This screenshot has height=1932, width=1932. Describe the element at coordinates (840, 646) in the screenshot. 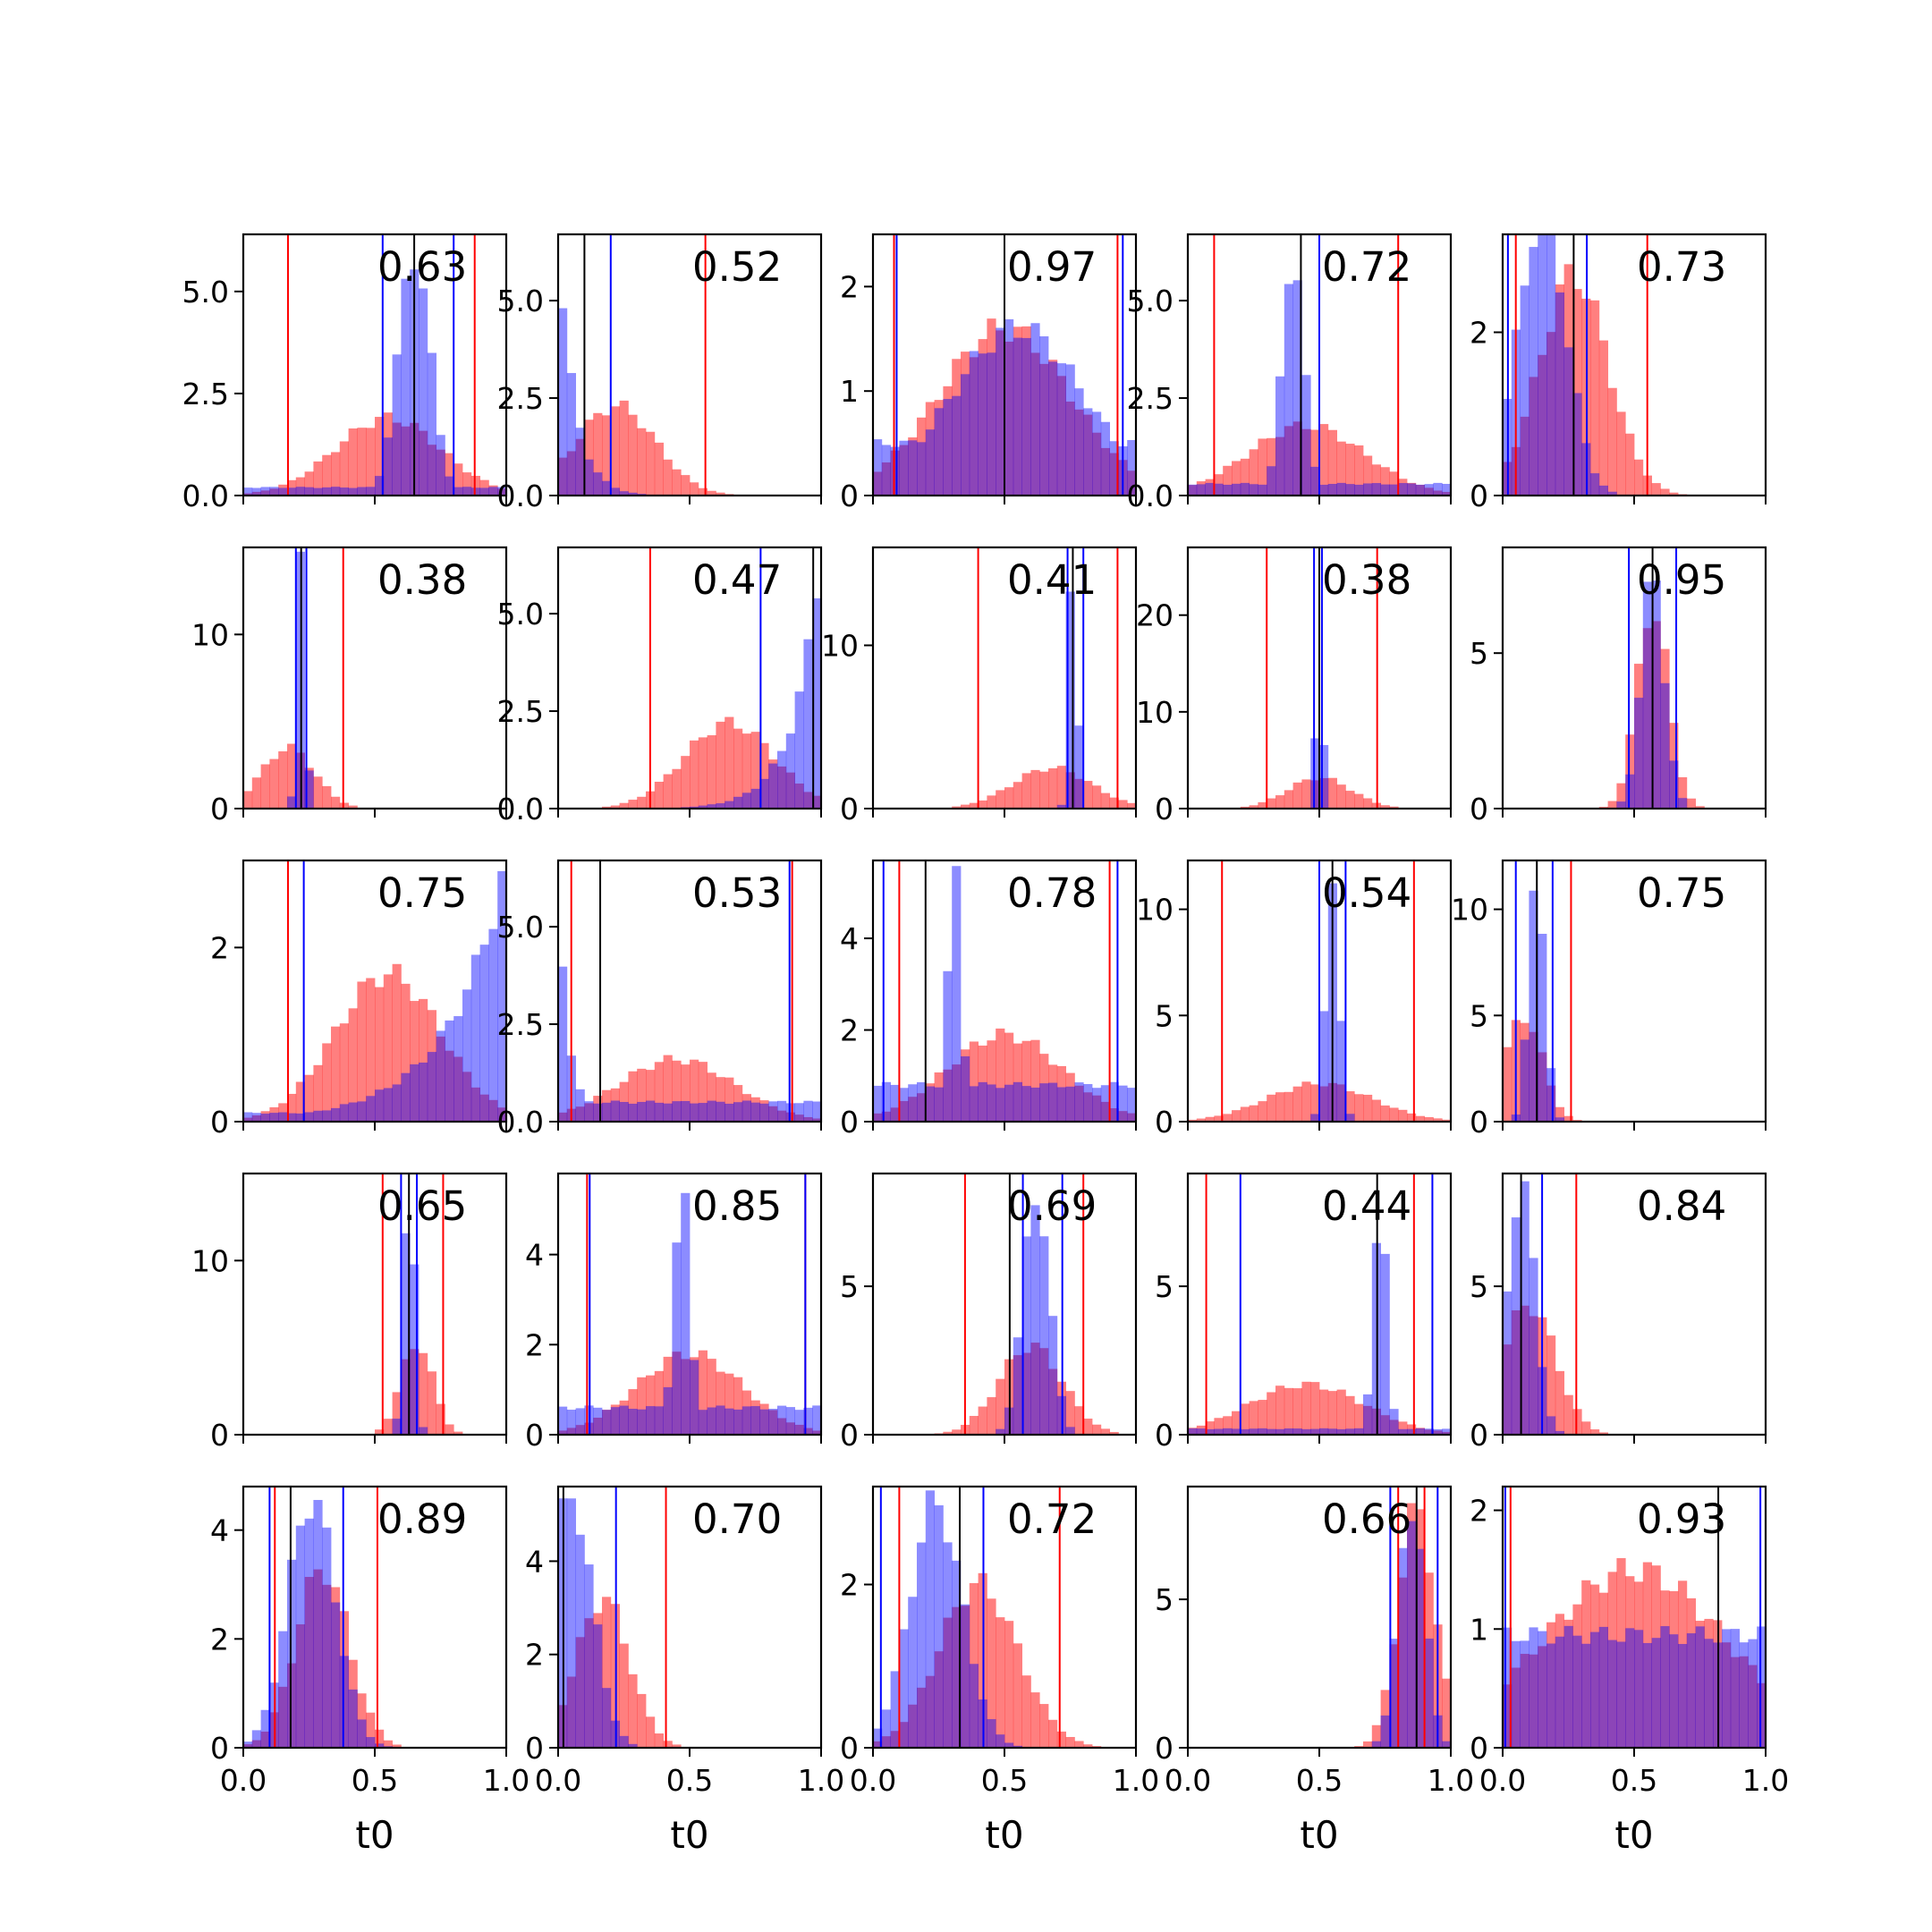

I see `y-tick-label: 10` at that location.